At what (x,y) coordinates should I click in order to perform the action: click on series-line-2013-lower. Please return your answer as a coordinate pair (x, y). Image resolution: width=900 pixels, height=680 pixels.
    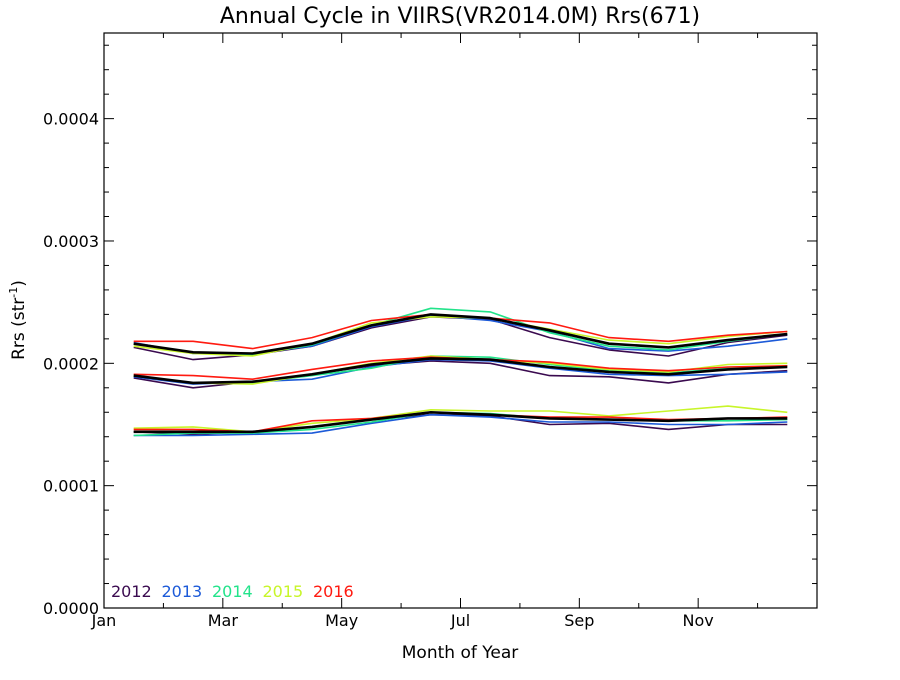
    Looking at the image, I should click on (460, 425).